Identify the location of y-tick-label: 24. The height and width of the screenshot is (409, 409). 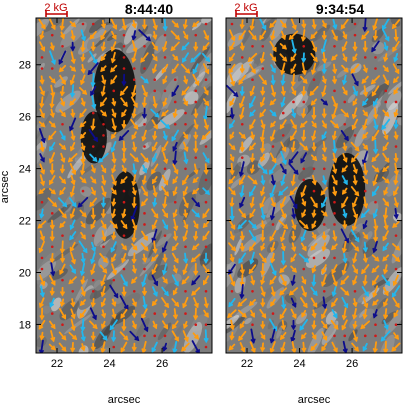
(25, 170).